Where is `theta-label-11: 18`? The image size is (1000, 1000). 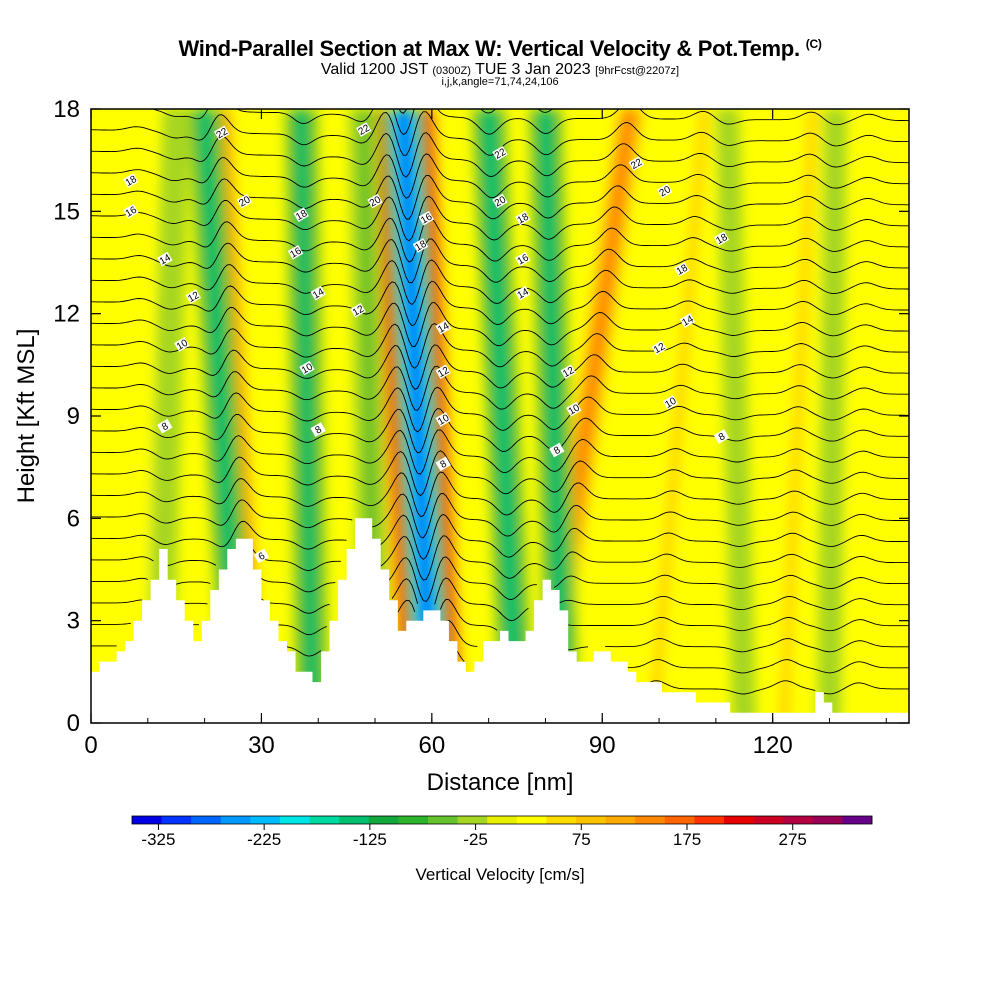 theta-label-11: 18 is located at coordinates (523, 218).